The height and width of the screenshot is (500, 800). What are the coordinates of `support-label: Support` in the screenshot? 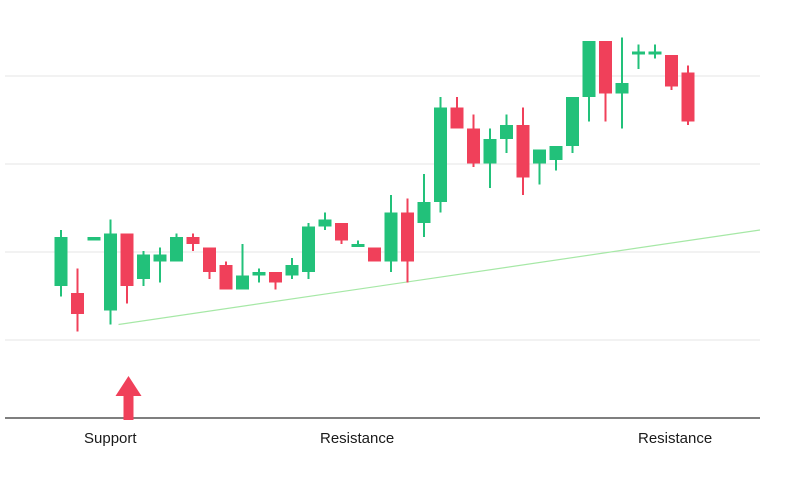 It's located at (110, 438).